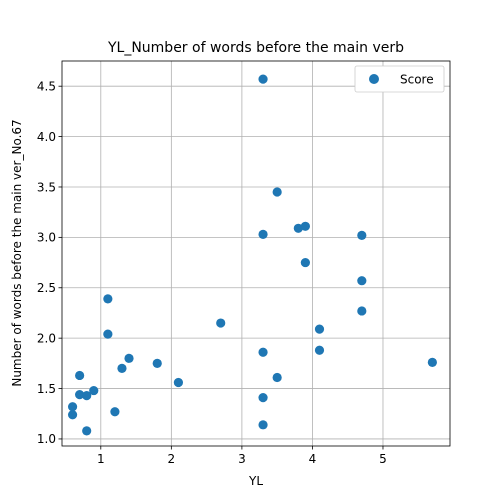  Describe the element at coordinates (255, 48) in the screenshot. I see `chart-title: YL_Number of words before the main verb` at that location.